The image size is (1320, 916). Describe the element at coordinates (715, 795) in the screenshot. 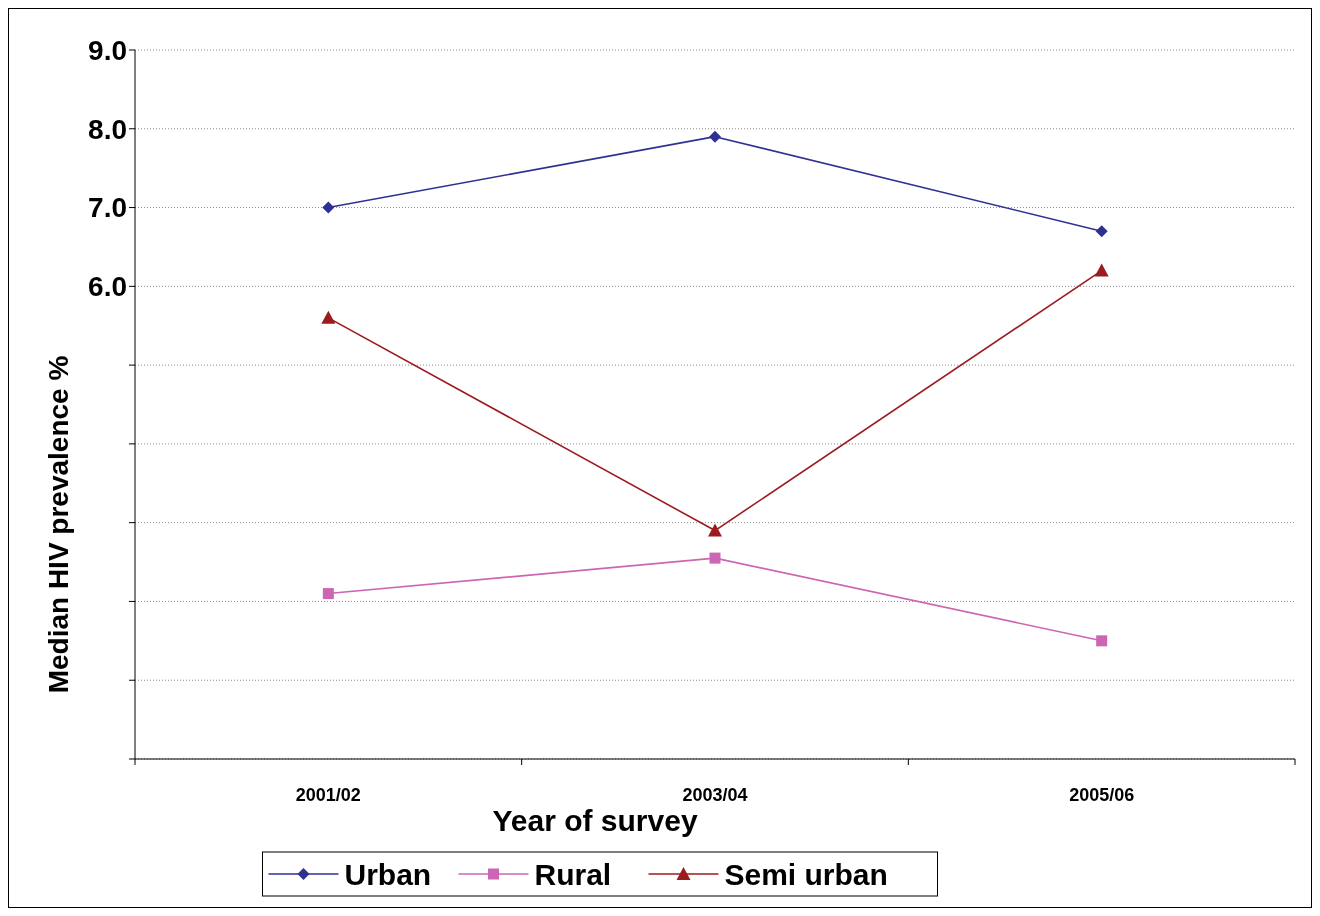

I see `x-tick-label: 2003/04` at that location.